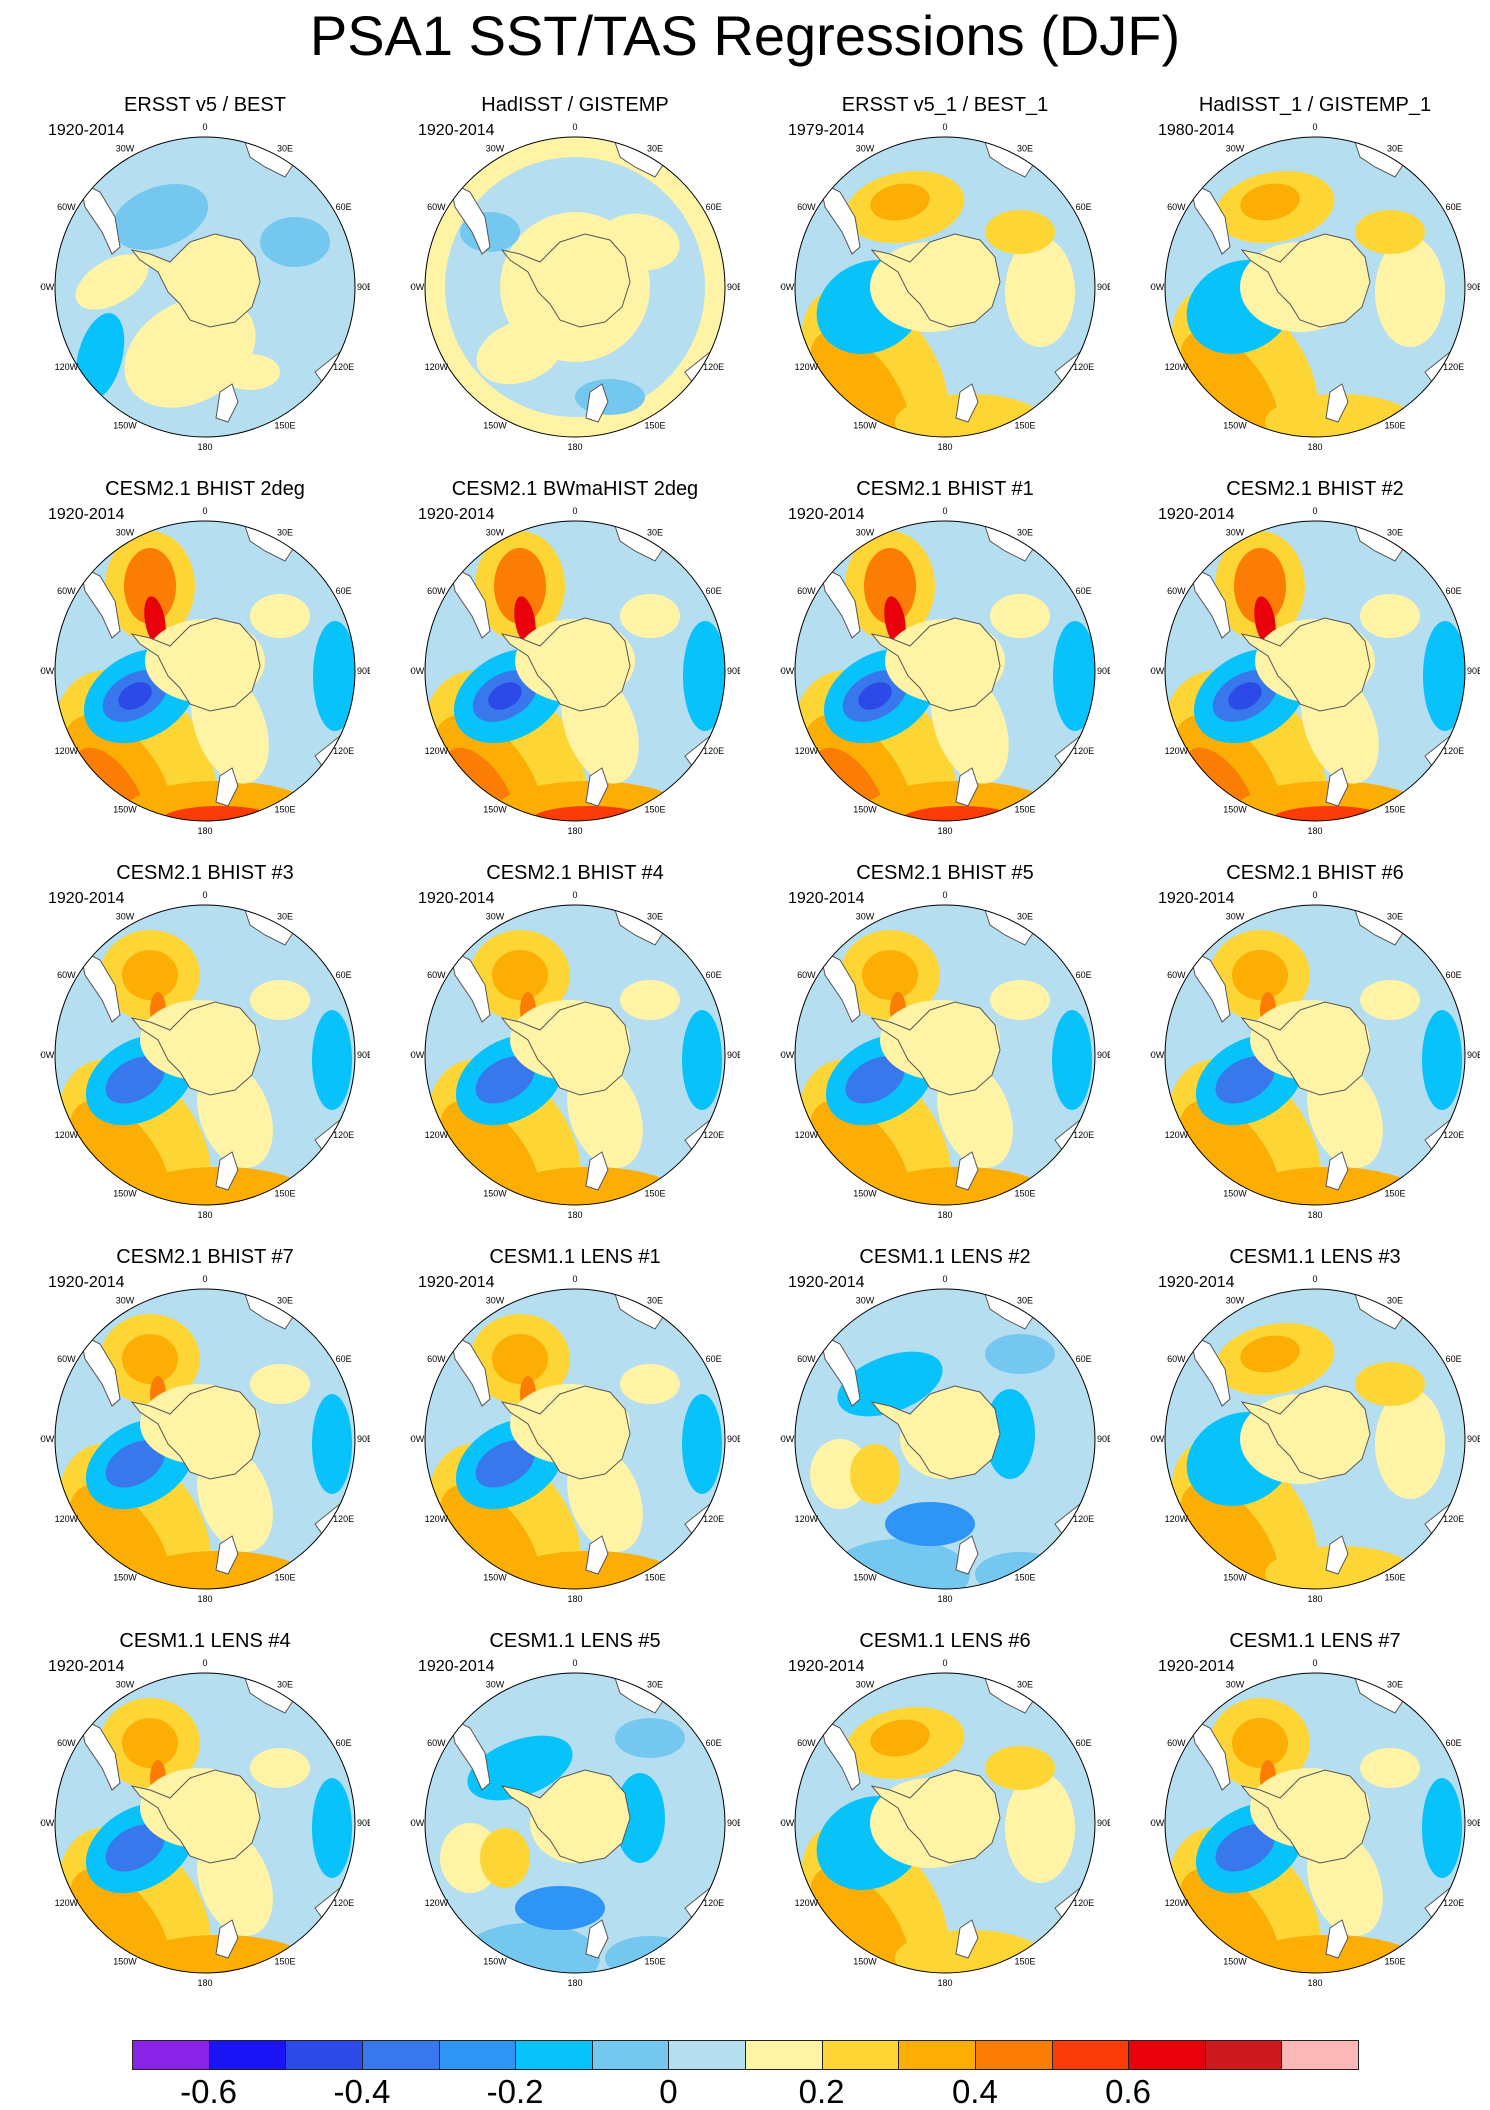 The height and width of the screenshot is (2110, 1490). Describe the element at coordinates (974, 2091) in the screenshot. I see `colorbar-tick-label: 0.4` at that location.